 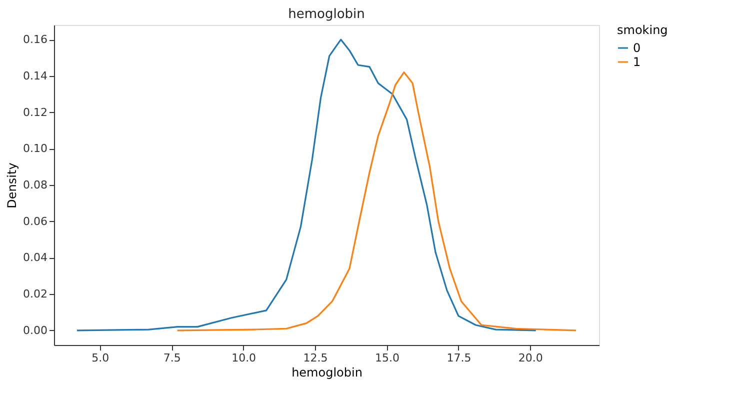 I want to click on y-tick-label: 0.16, so click(x=35, y=39).